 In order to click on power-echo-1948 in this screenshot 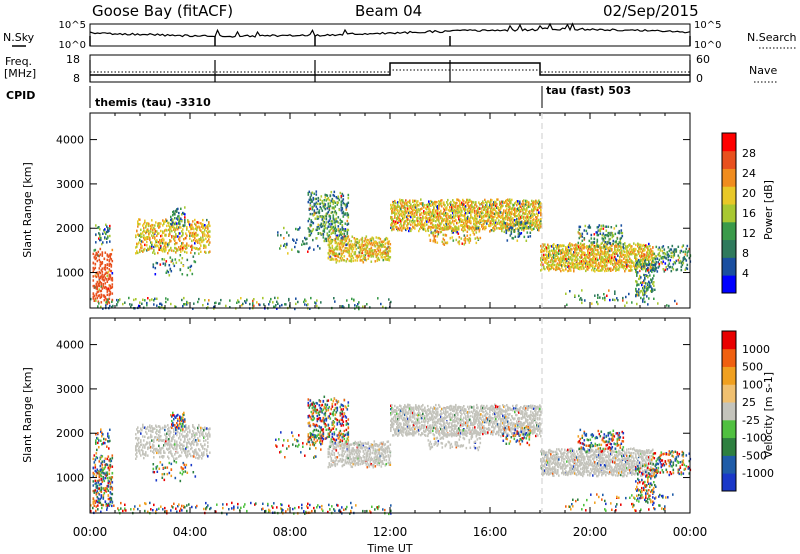, I will do `click(406, 230)`.